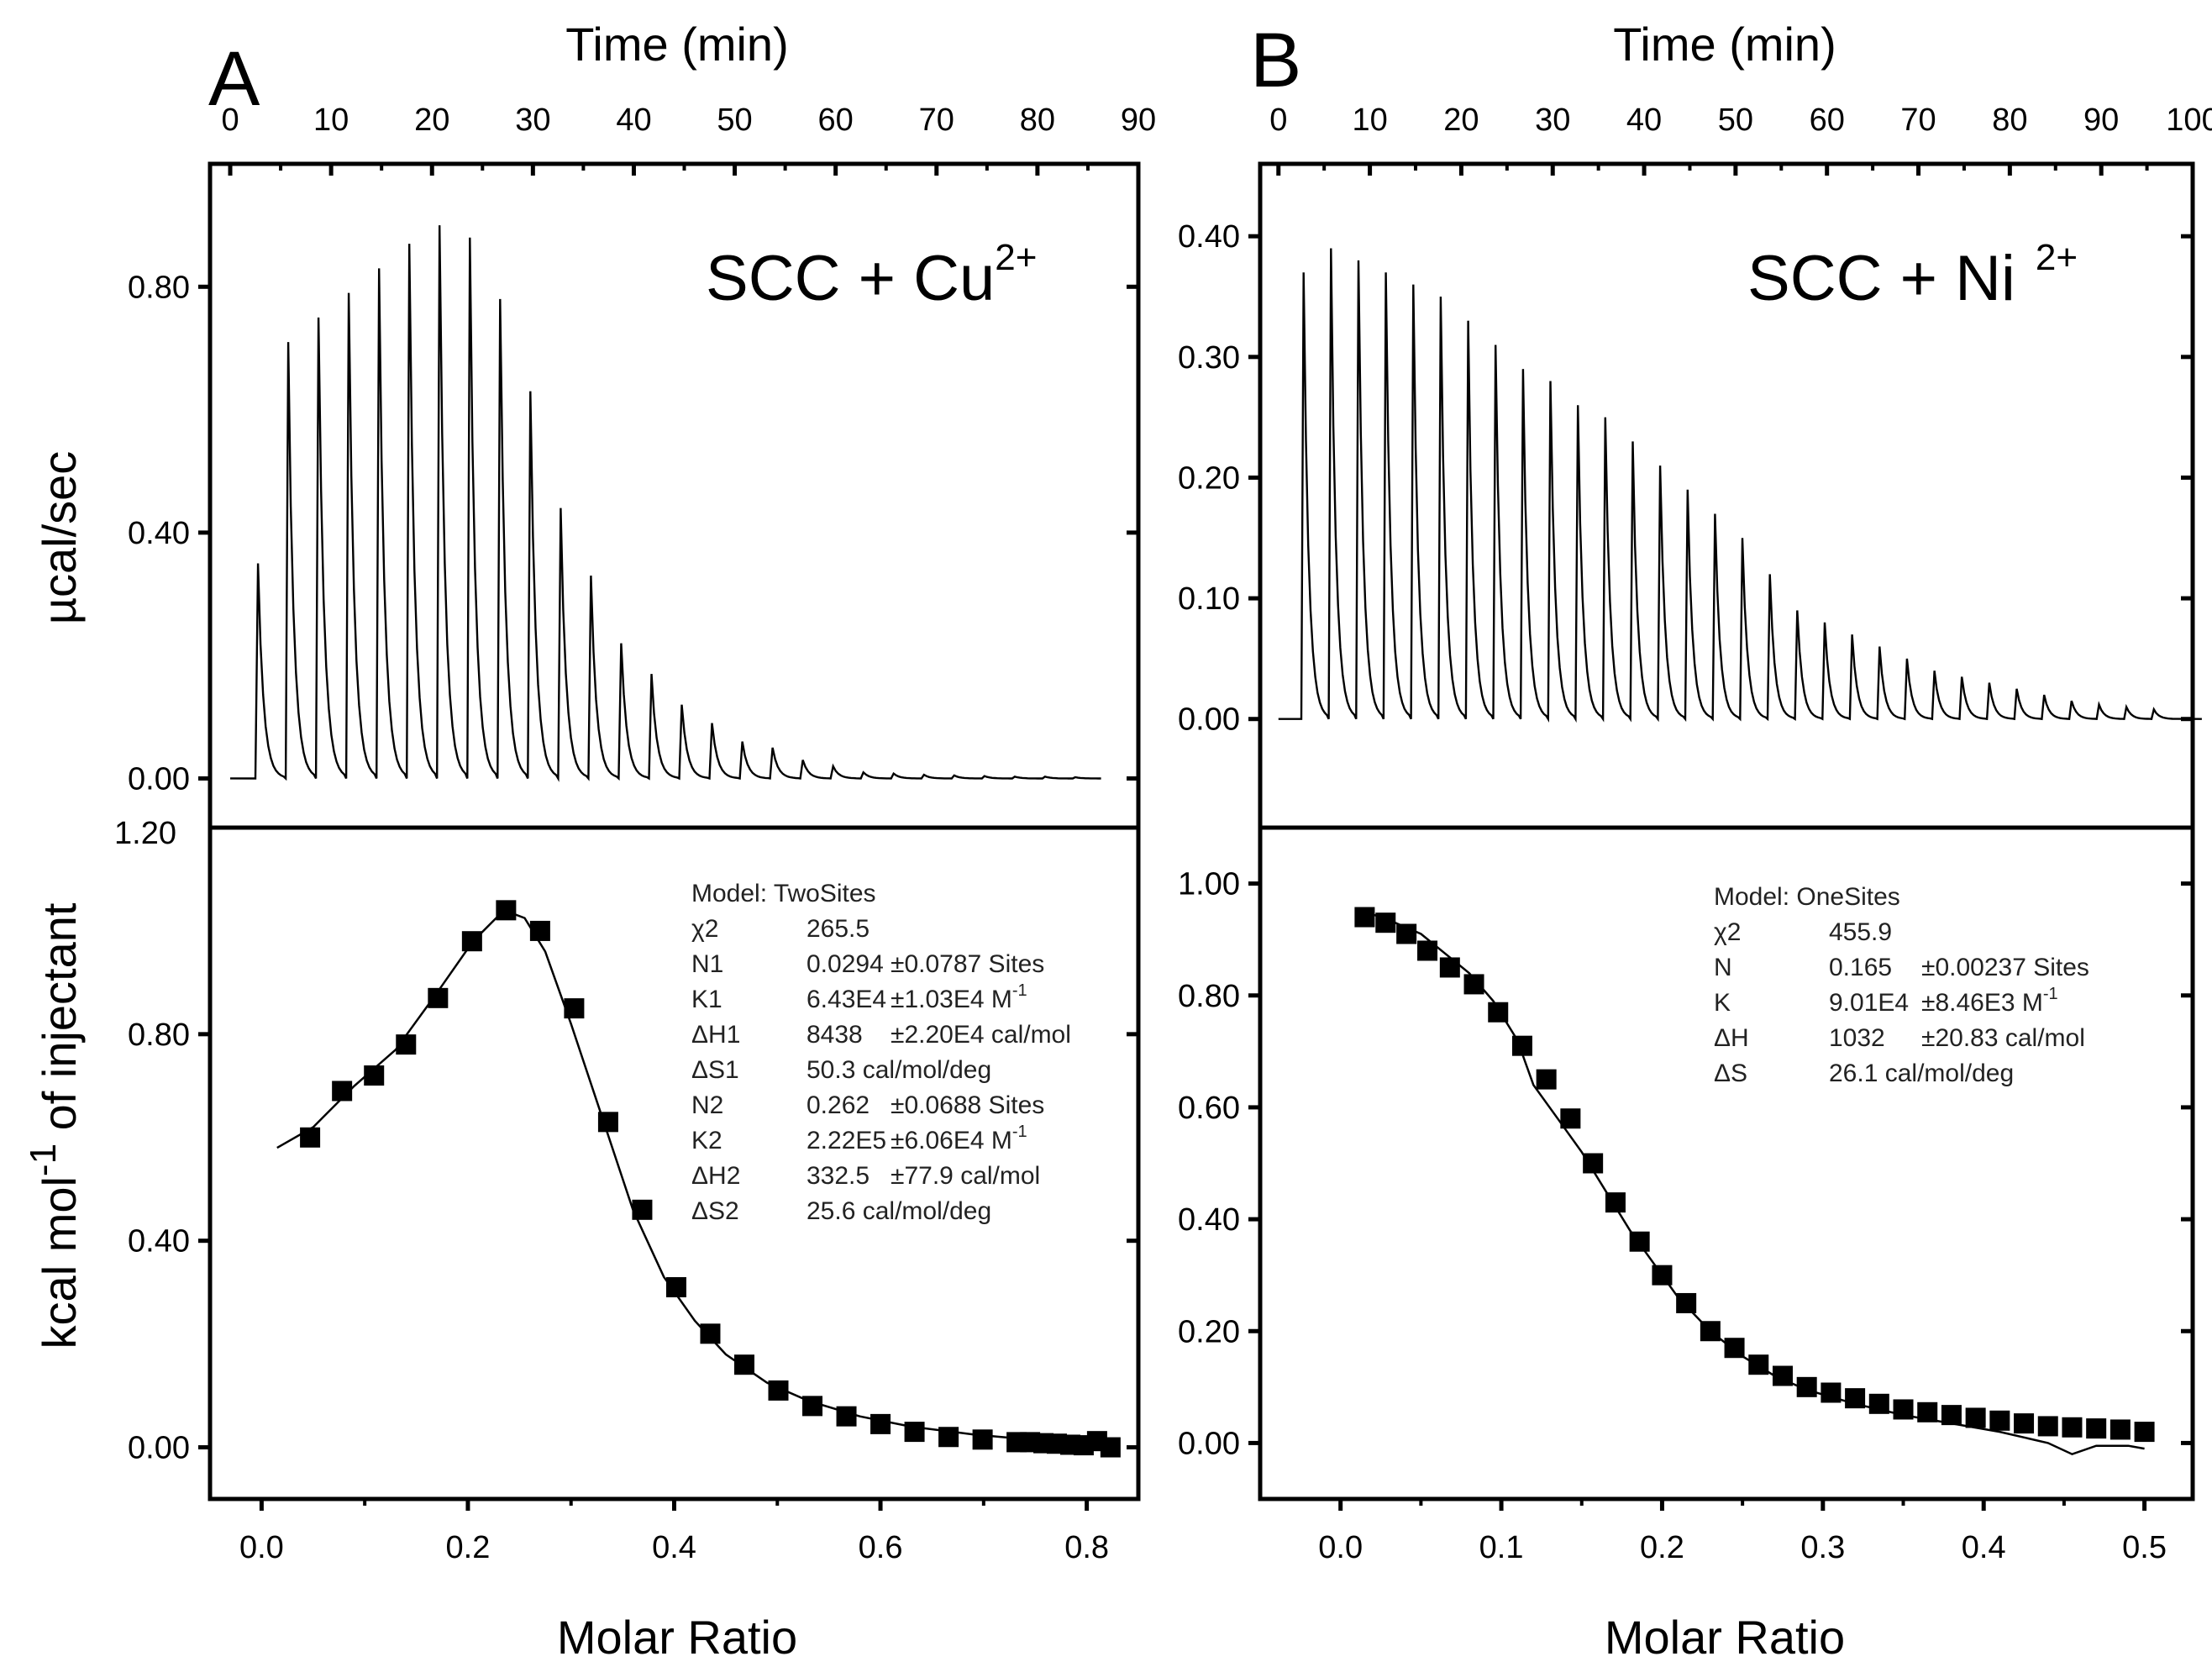 Image resolution: width=2212 pixels, height=1667 pixels. What do you see at coordinates (871, 275) in the screenshot?
I see `panel-a-compound-title: SCC + Cu2+` at bounding box center [871, 275].